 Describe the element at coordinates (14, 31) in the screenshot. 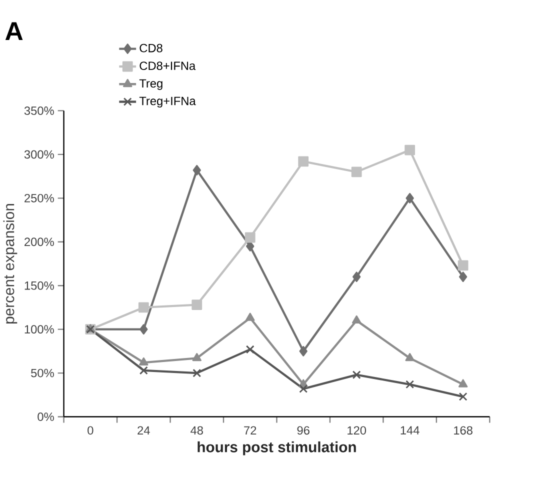

I see `text: A` at that location.